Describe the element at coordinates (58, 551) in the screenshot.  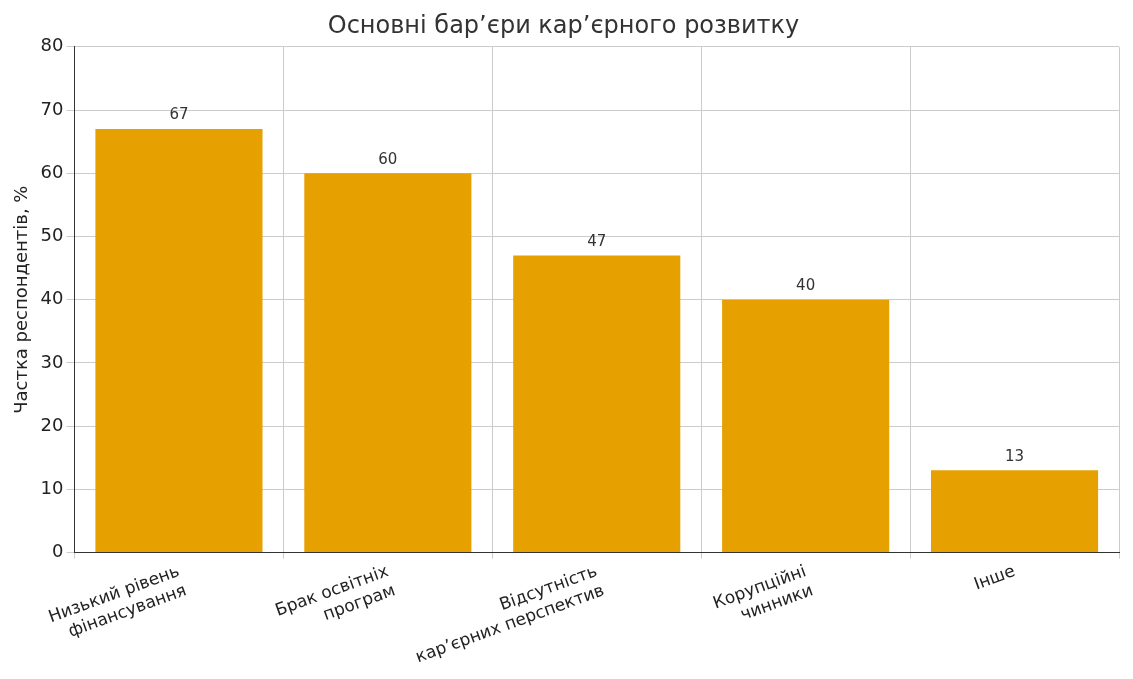
I see `y-tick-label: 0` at that location.